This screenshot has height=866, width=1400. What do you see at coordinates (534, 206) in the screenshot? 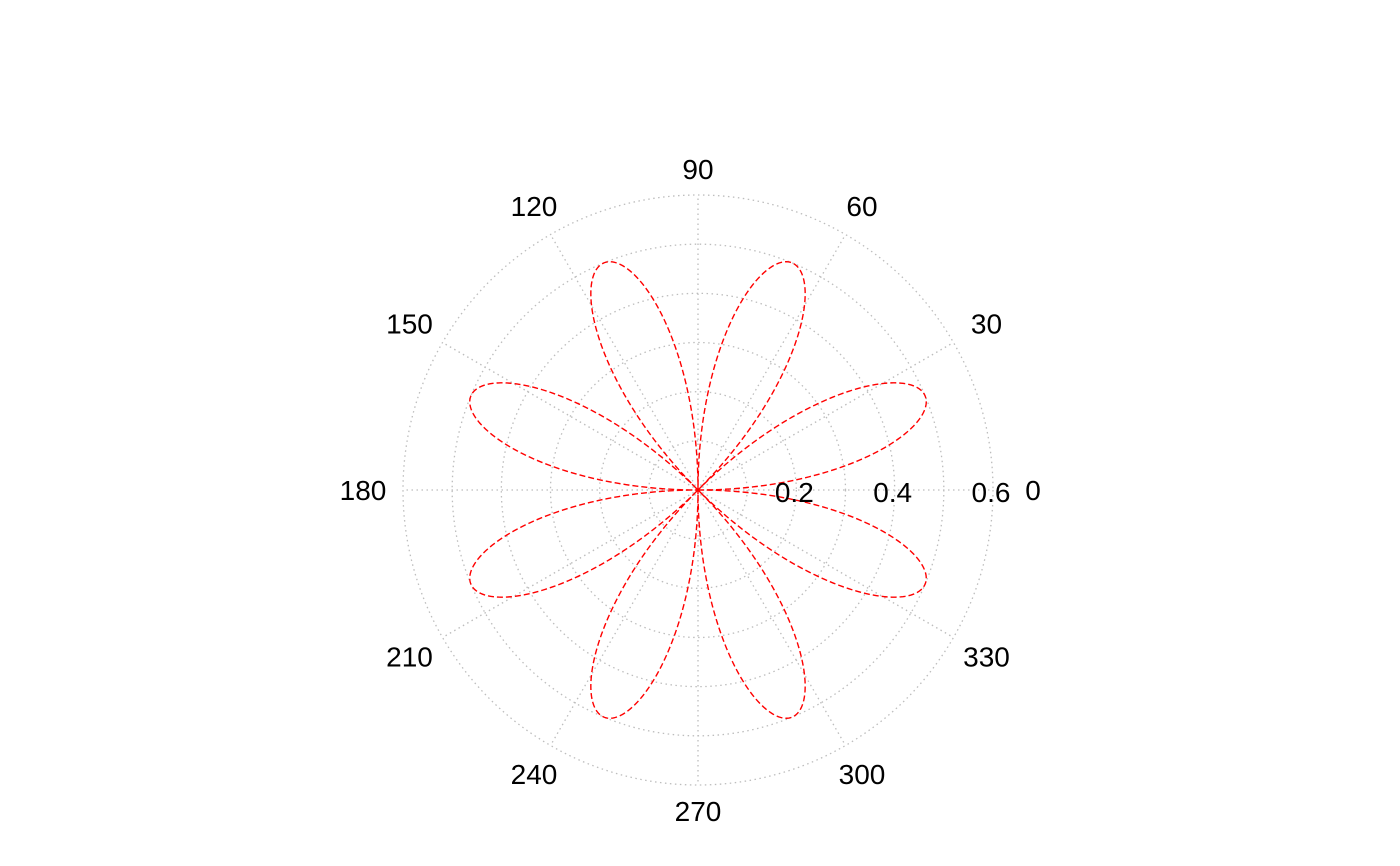
I see `theta-tick-label: 120` at bounding box center [534, 206].